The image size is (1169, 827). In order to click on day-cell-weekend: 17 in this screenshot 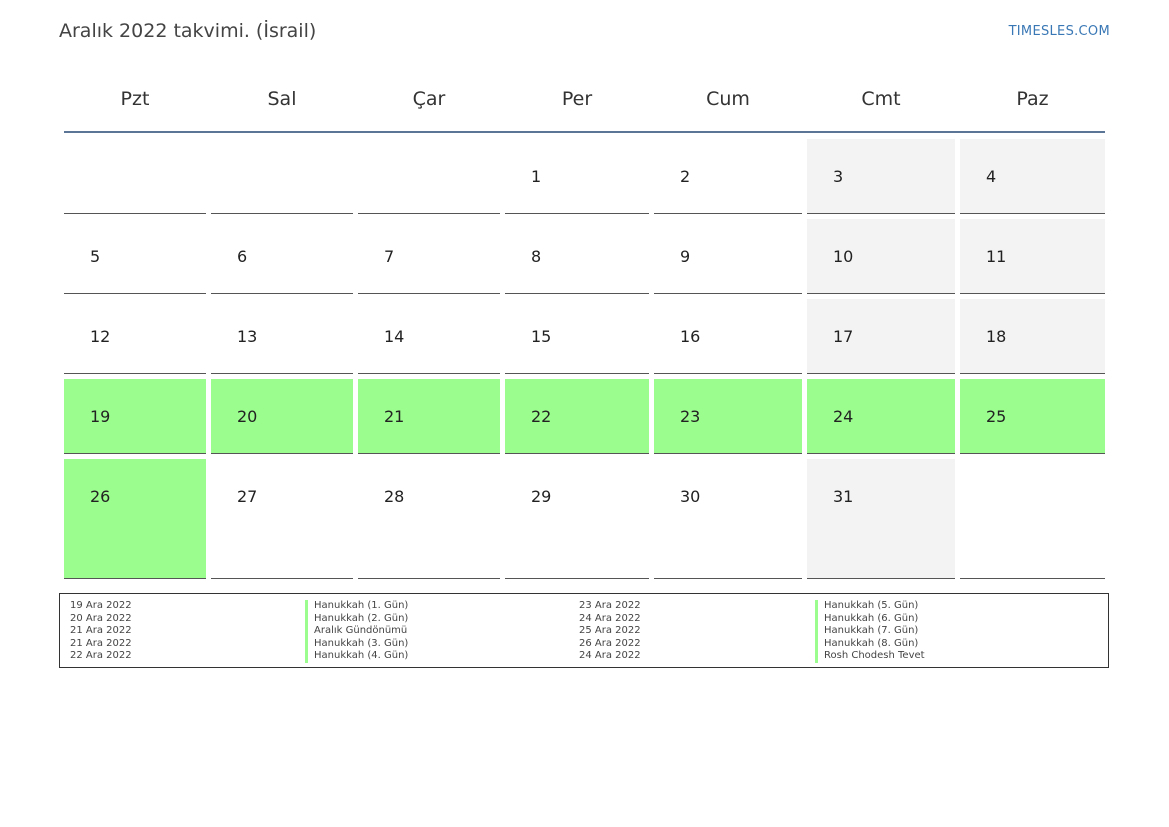, I will do `click(881, 336)`.